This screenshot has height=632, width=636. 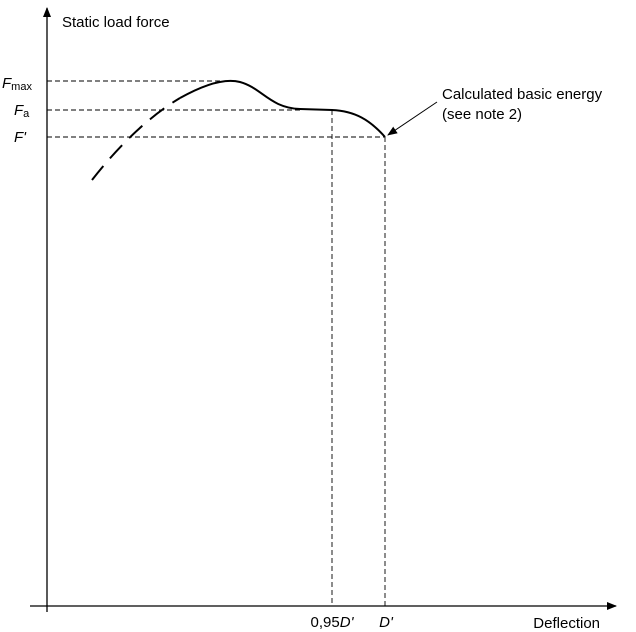 I want to click on annotation-line1: Calculated basic energy, so click(x=522, y=94).